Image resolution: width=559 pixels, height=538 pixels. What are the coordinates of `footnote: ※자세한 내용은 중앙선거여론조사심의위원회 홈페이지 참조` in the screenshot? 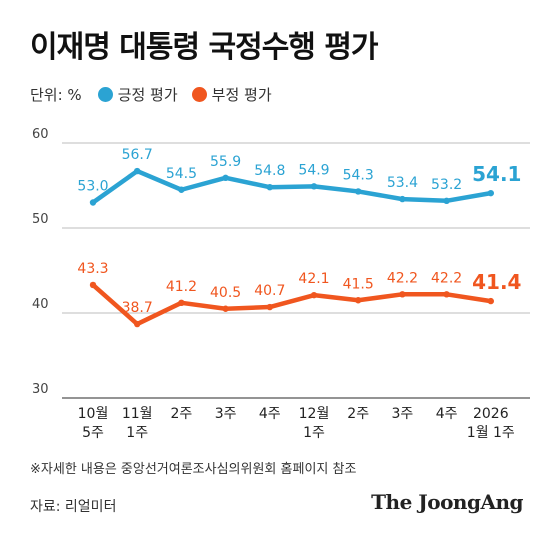 It's located at (193, 469).